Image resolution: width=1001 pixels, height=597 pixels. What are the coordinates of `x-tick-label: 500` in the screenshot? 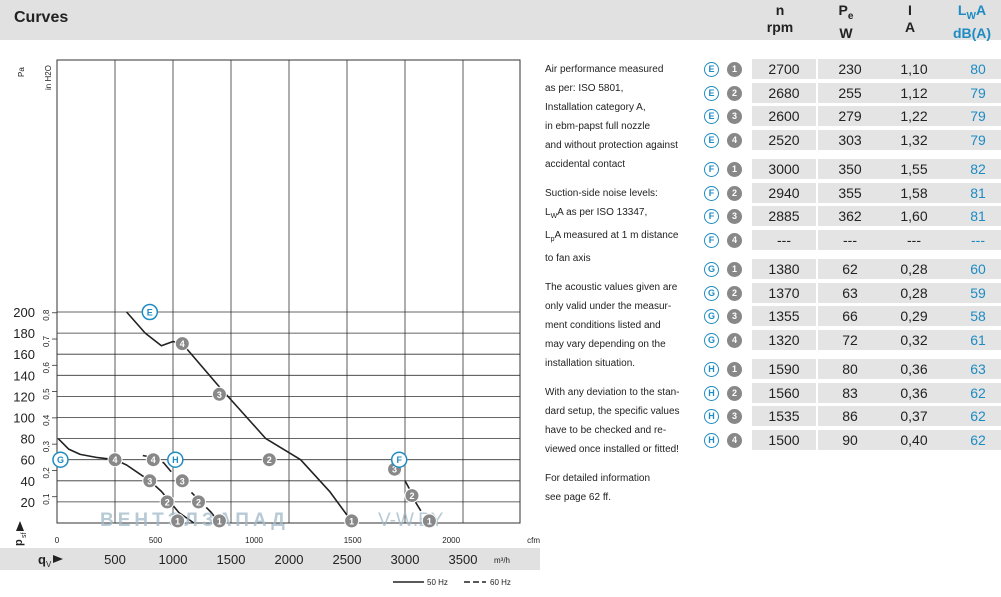 It's located at (115, 559).